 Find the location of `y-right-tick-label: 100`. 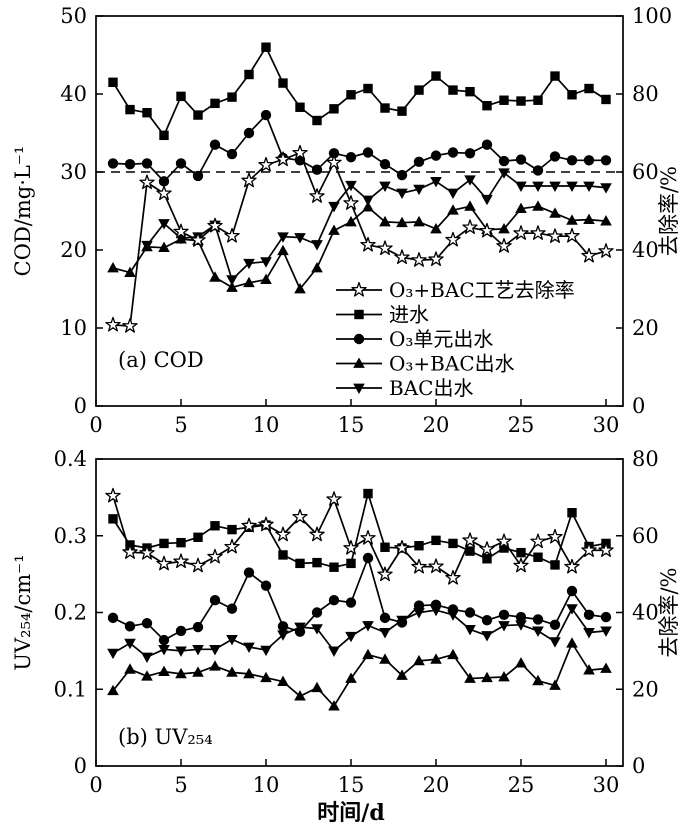

y-right-tick-label: 100 is located at coordinates (652, 16).